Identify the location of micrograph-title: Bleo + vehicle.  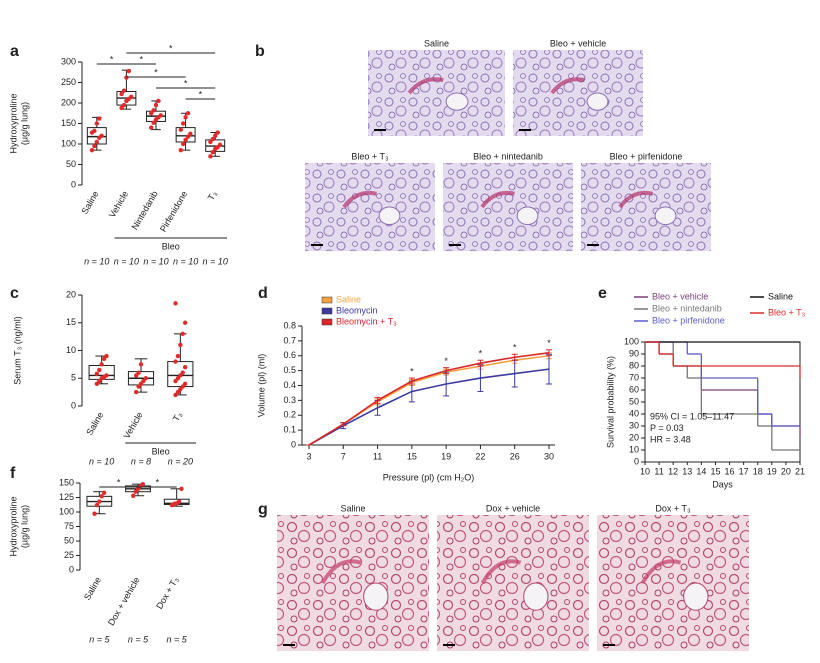
(578, 43).